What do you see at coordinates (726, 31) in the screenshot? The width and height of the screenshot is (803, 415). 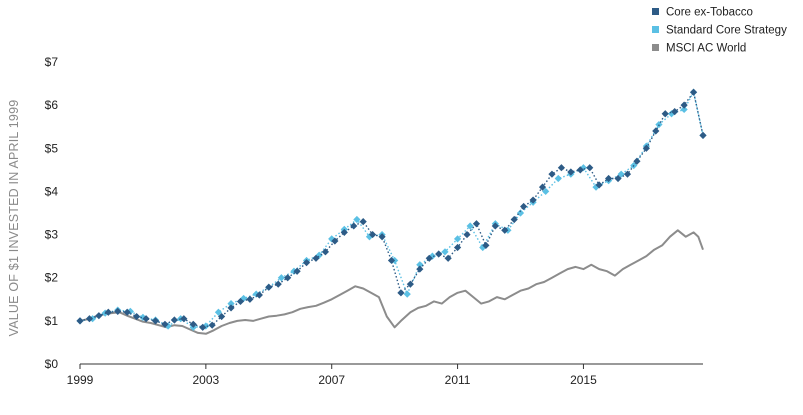 I see `legend-label: Standard Core Strategy` at bounding box center [726, 31].